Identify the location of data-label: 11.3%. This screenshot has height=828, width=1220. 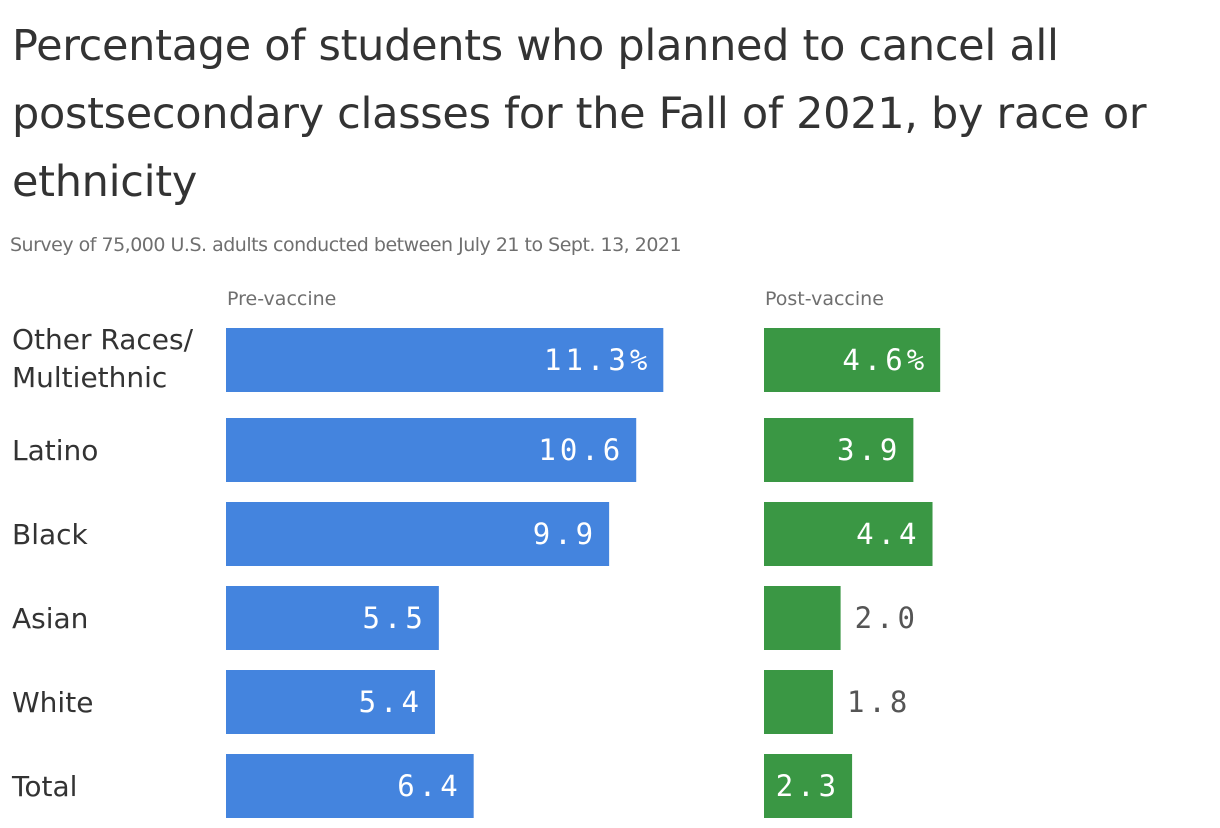
(597, 360).